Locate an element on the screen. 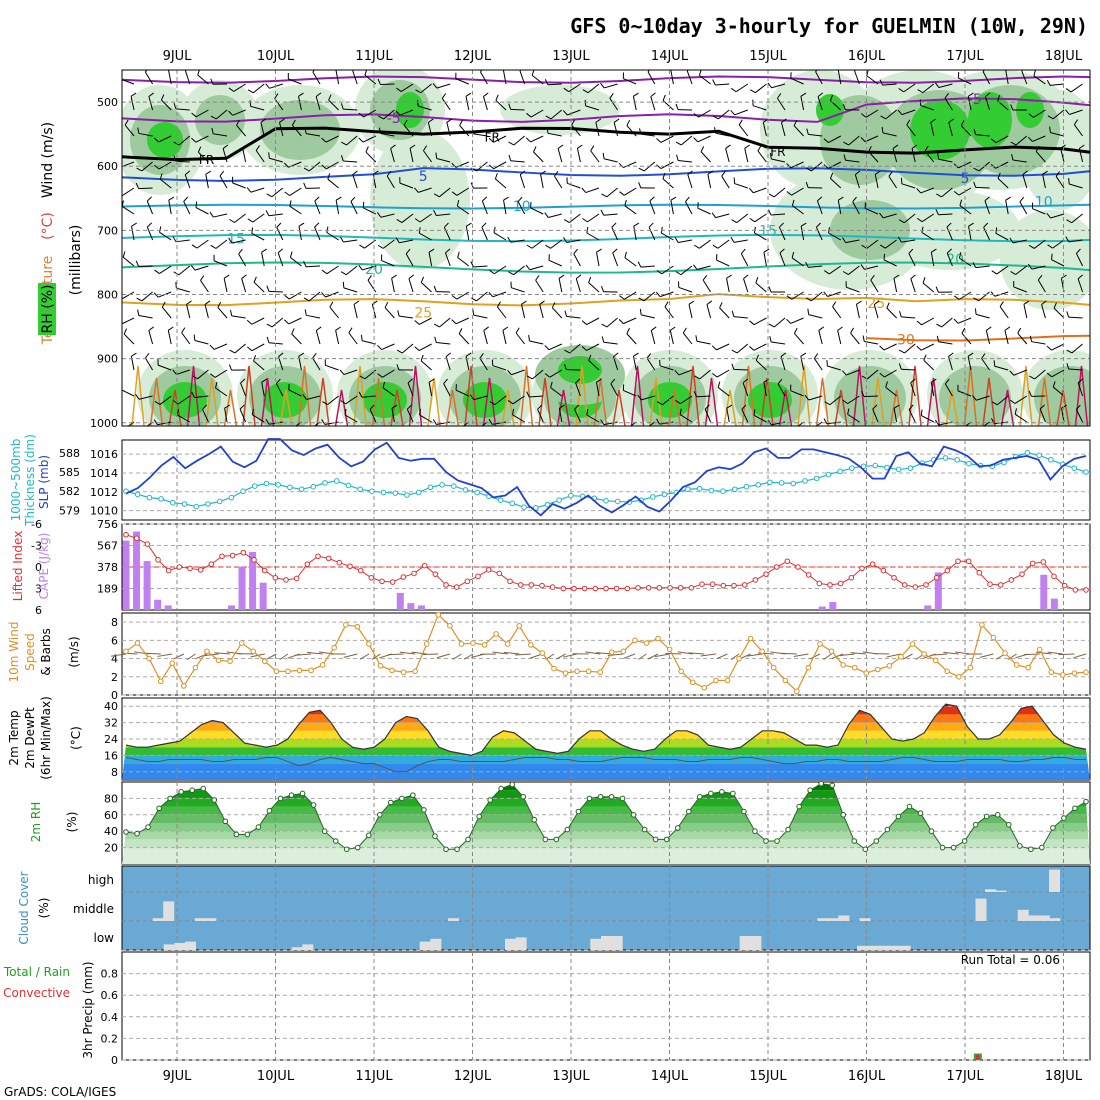  cloud-bar is located at coordinates (1044, 918).